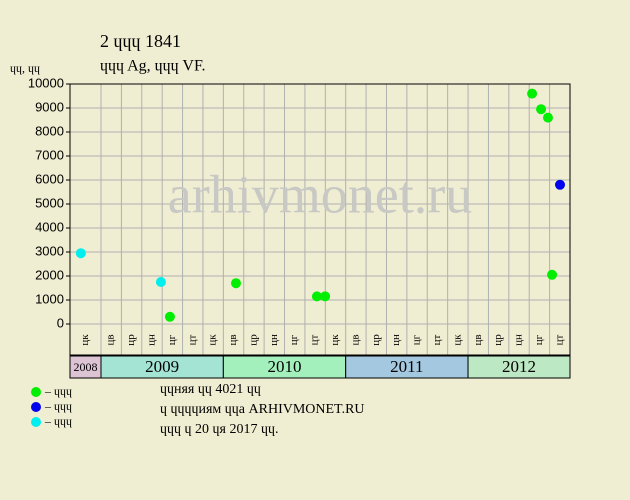  I want to click on y-tick-label: 6000, so click(49, 178).